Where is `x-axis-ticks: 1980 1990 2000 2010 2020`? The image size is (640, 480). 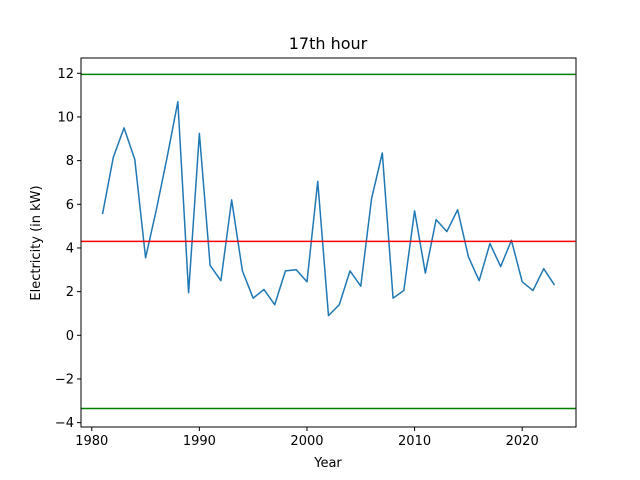 x-axis-ticks: 1980 1990 2000 2010 2020 is located at coordinates (307, 438).